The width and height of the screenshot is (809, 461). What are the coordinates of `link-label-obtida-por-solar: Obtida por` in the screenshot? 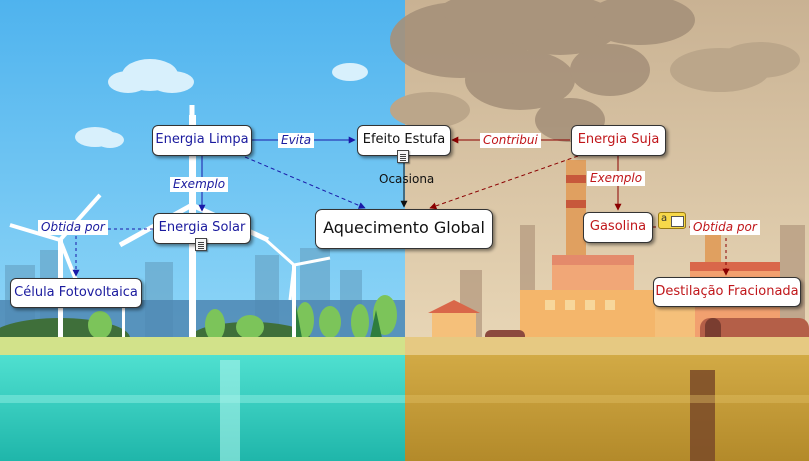 It's located at (73, 227).